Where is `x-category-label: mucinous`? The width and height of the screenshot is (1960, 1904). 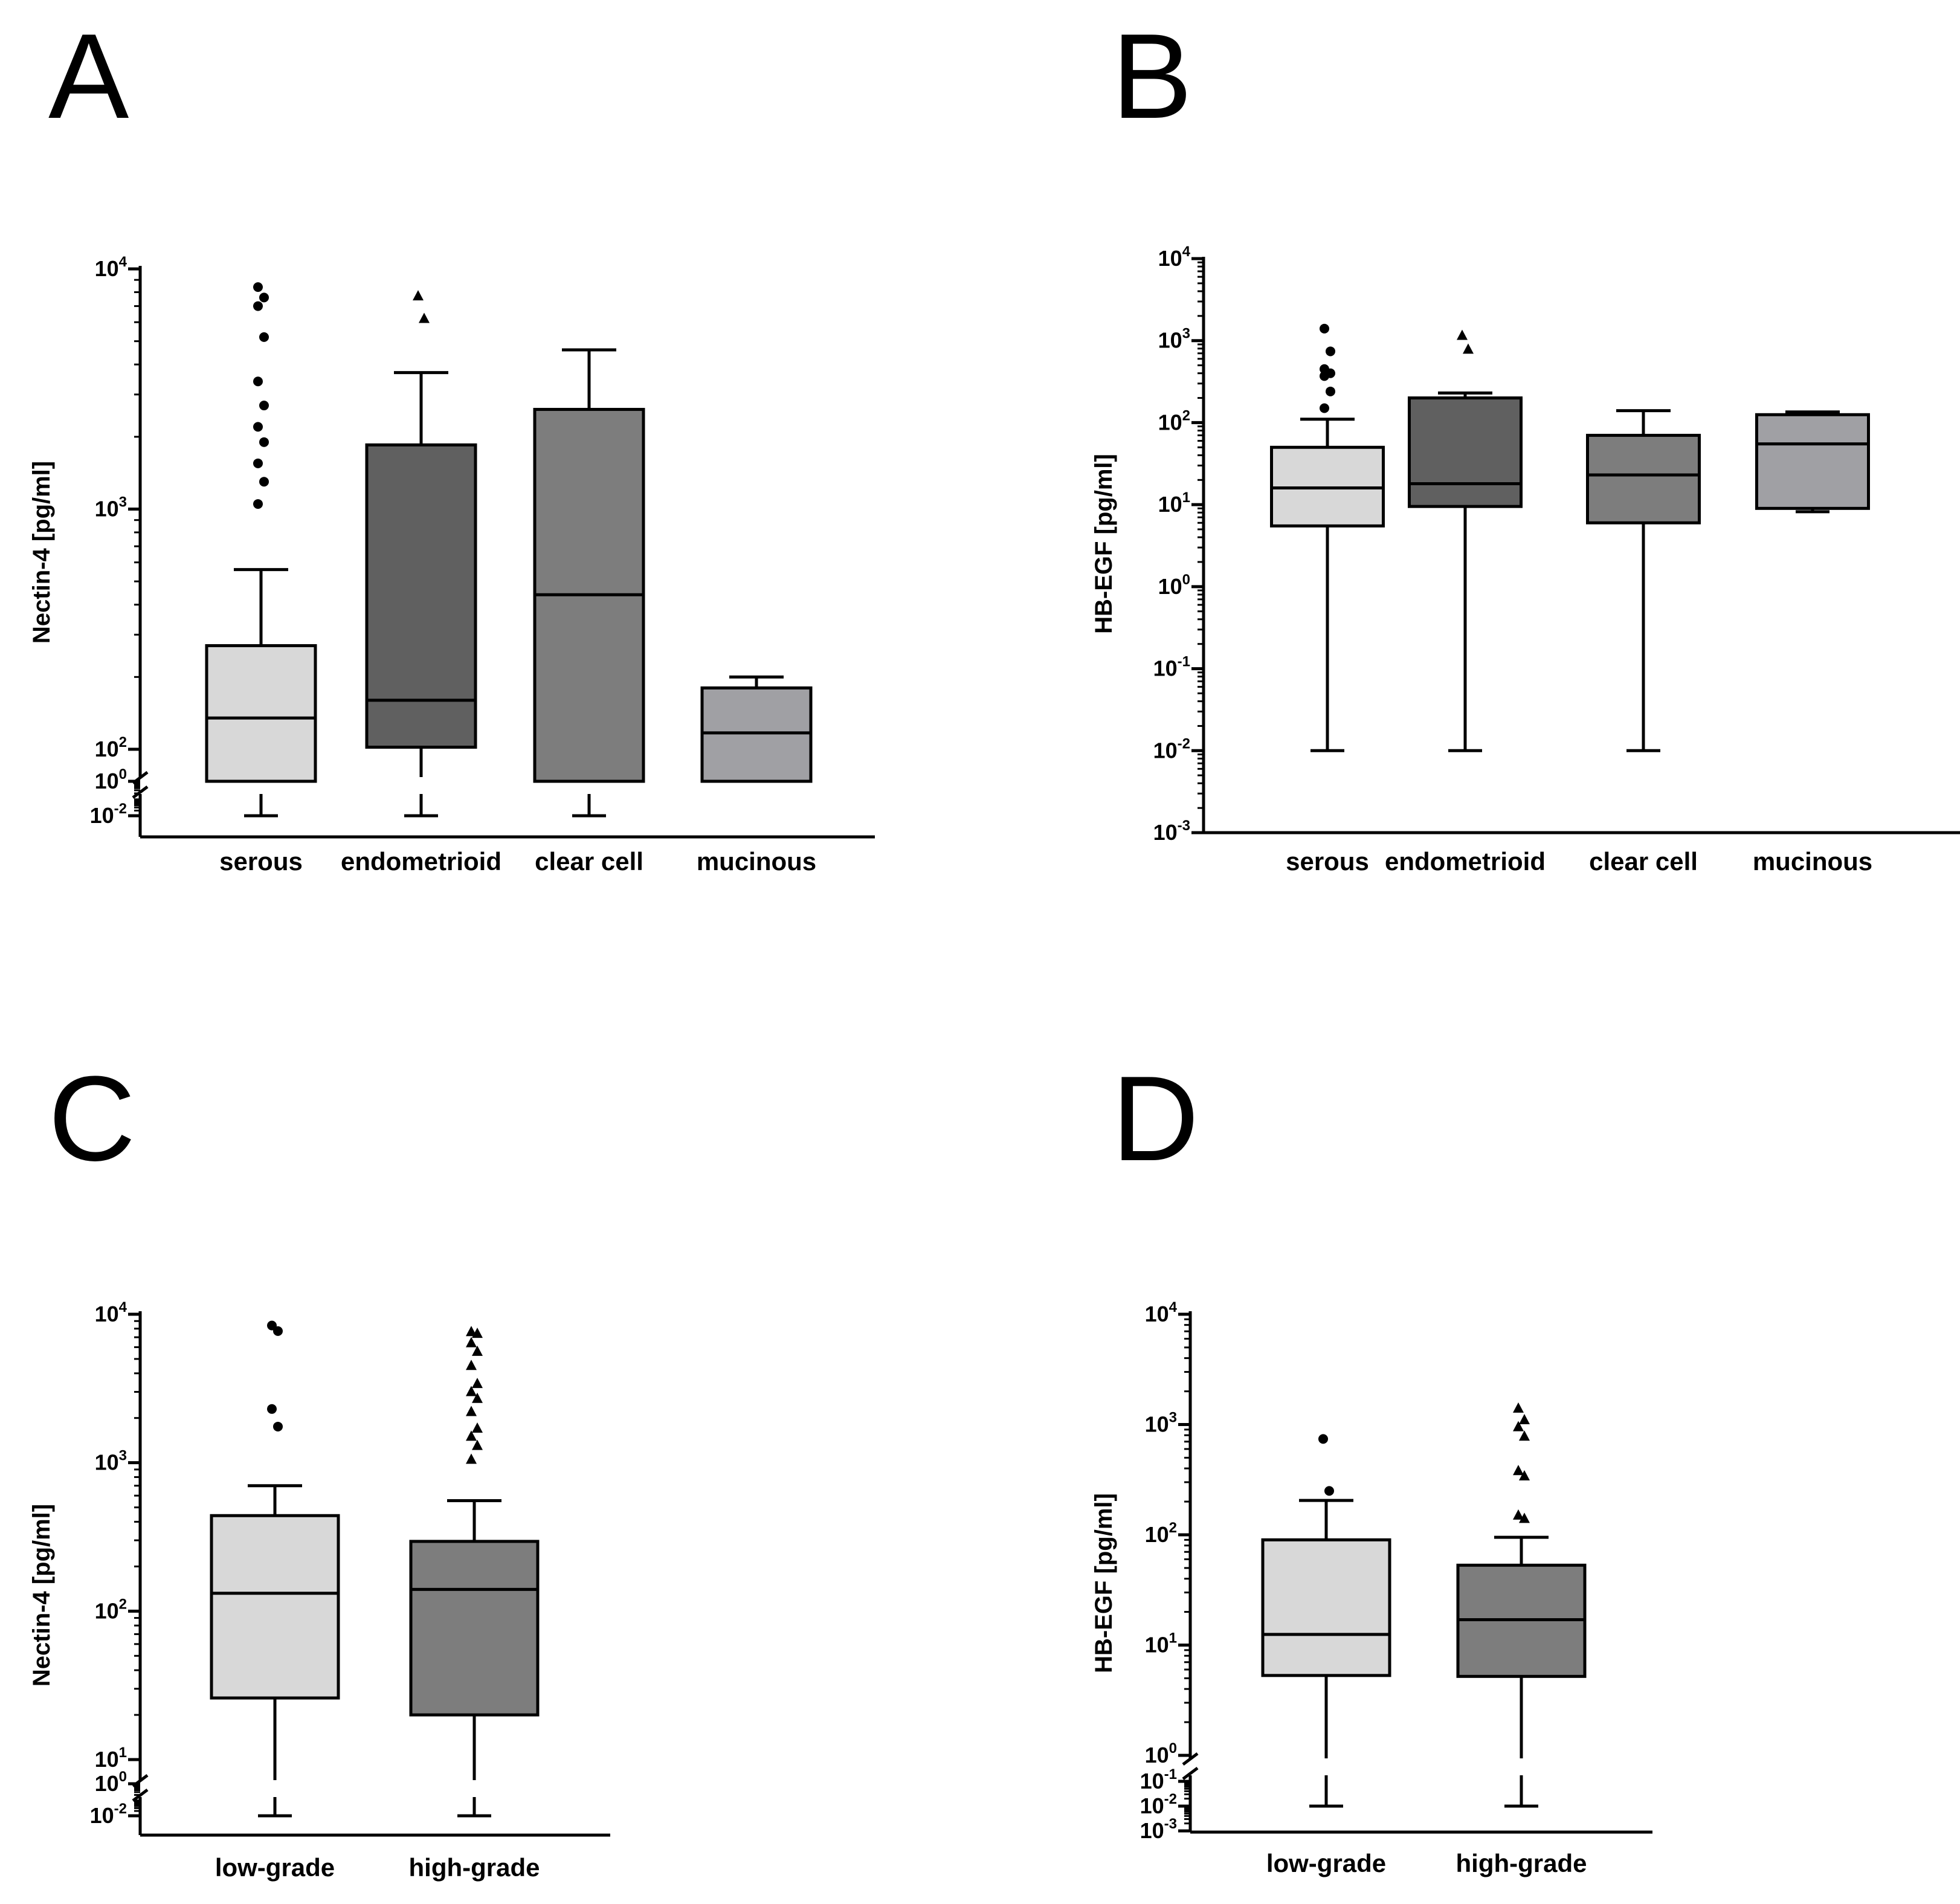
x-category-label: mucinous is located at coordinates (1812, 861).